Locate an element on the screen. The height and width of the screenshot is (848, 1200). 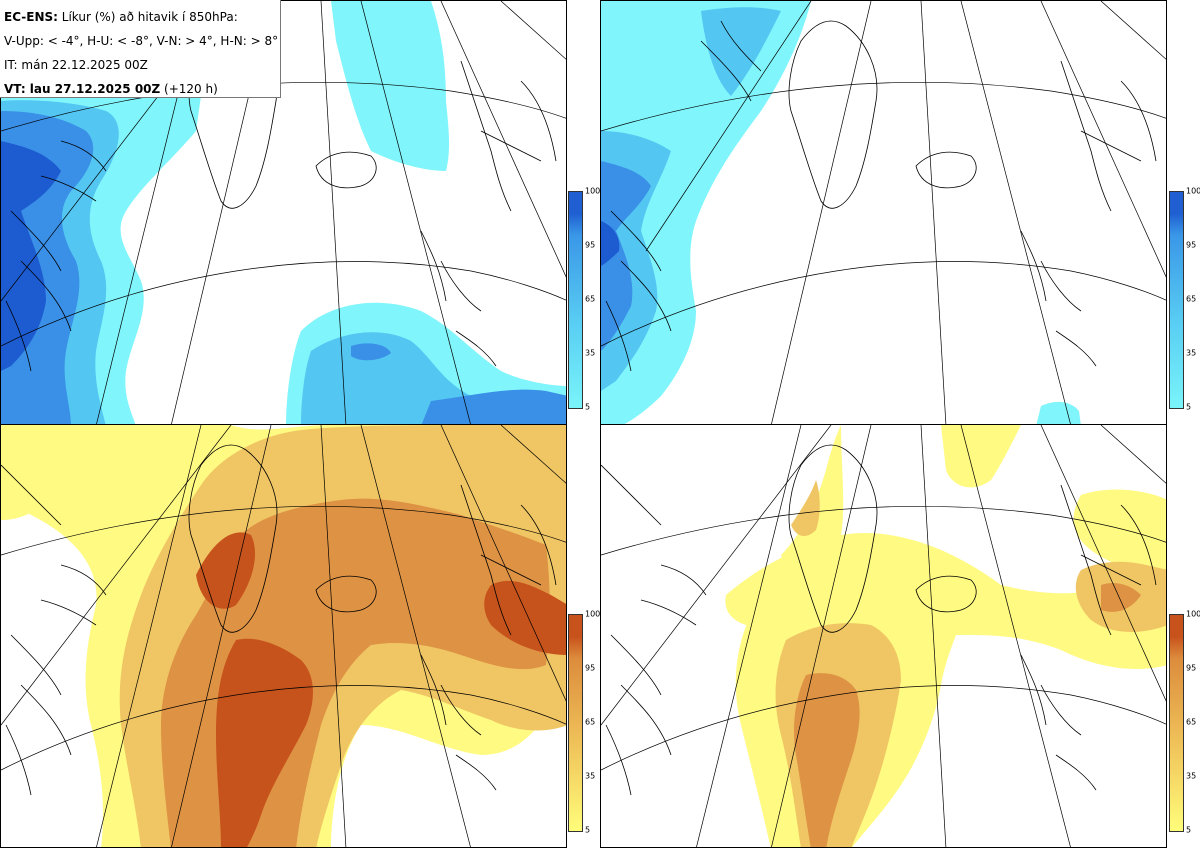
colorbar-warm-right: 100 95 65 35 5 is located at coordinates (1183, 722).